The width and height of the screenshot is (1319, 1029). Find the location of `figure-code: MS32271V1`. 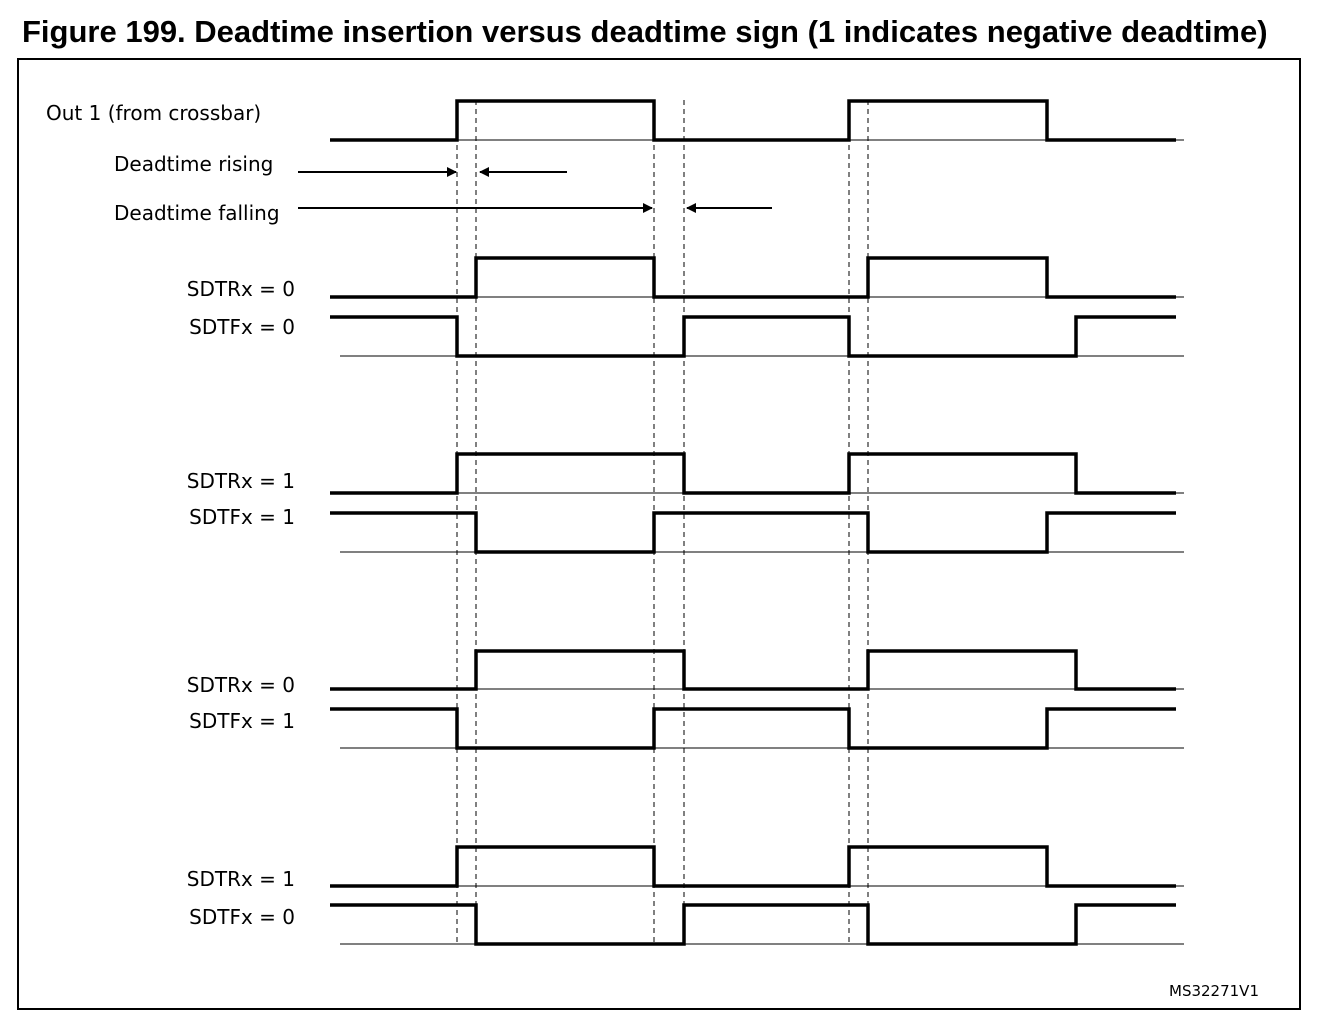

figure-code: MS32271V1 is located at coordinates (1214, 991).